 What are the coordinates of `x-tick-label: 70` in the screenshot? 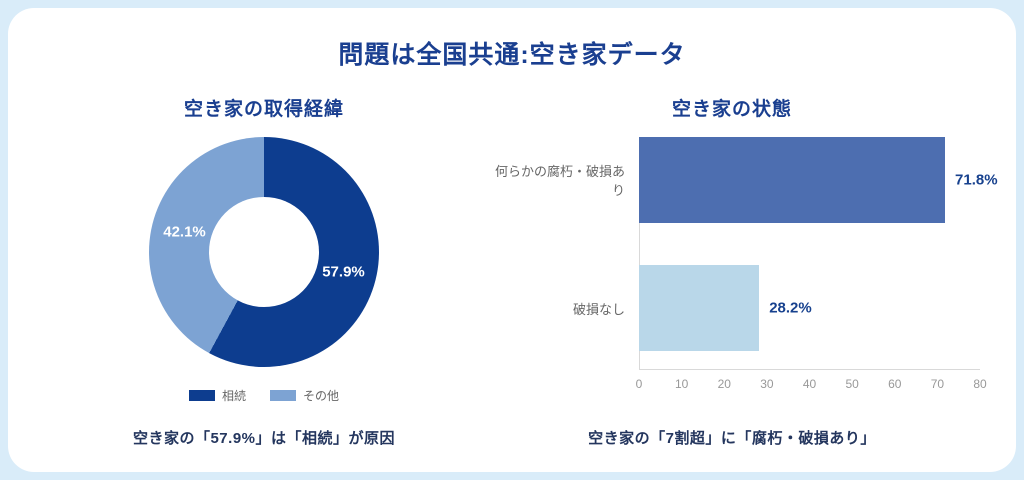 It's located at (937, 384).